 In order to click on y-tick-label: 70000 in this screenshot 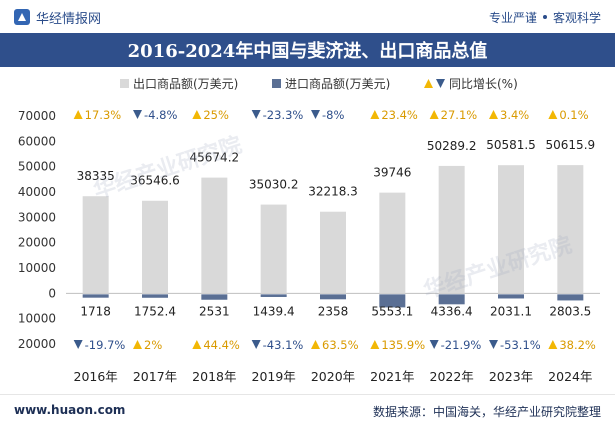, I will do `click(37, 116)`.